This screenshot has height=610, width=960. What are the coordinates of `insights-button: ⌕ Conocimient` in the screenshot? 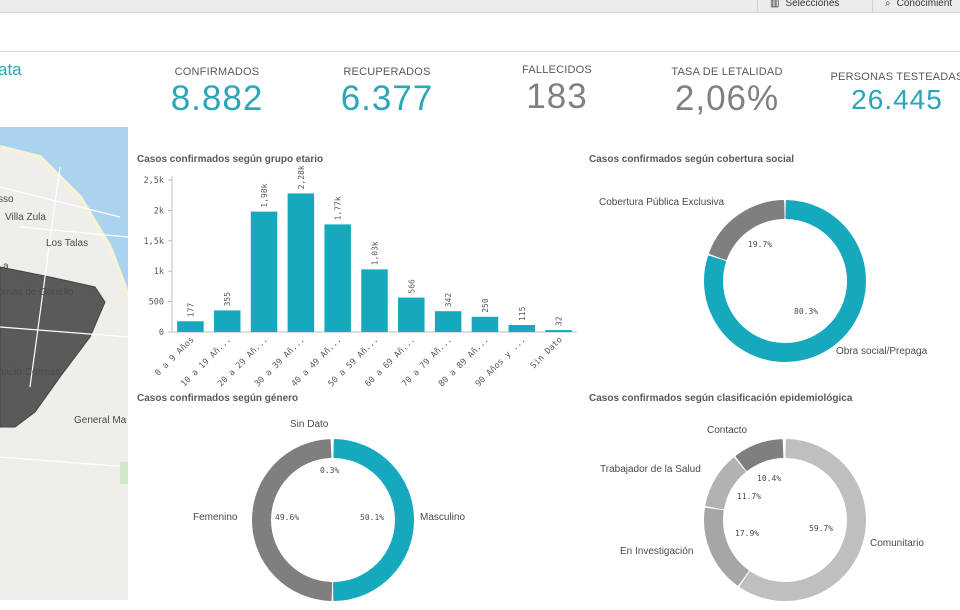 It's located at (912, 6).